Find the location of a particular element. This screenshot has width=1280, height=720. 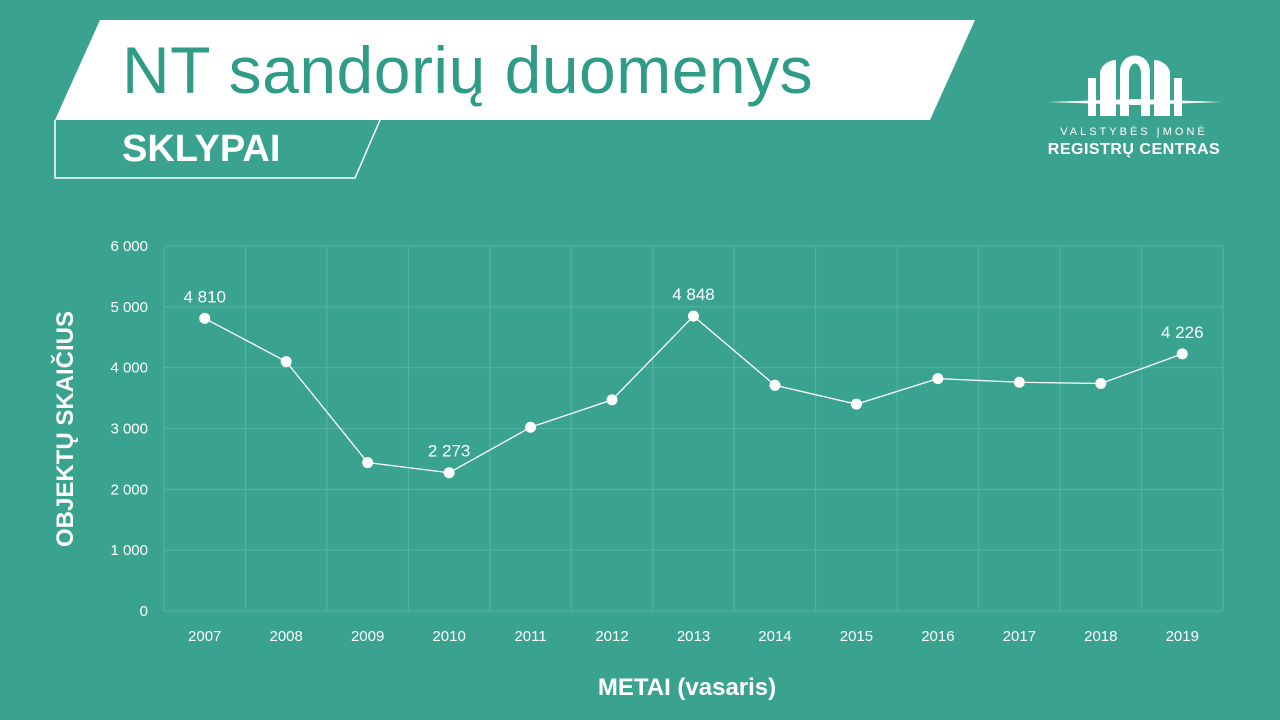

x-tick-label: 2010 is located at coordinates (448, 636).